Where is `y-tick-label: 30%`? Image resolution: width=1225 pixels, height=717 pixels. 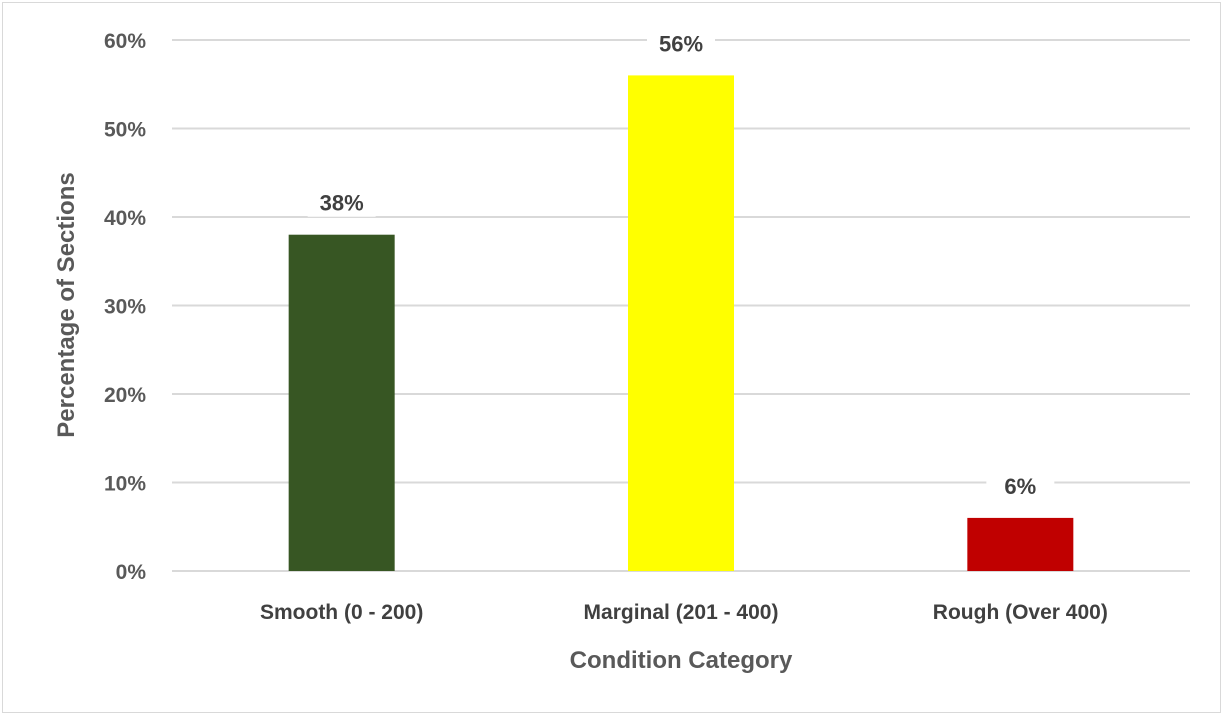 y-tick-label: 30% is located at coordinates (125, 307).